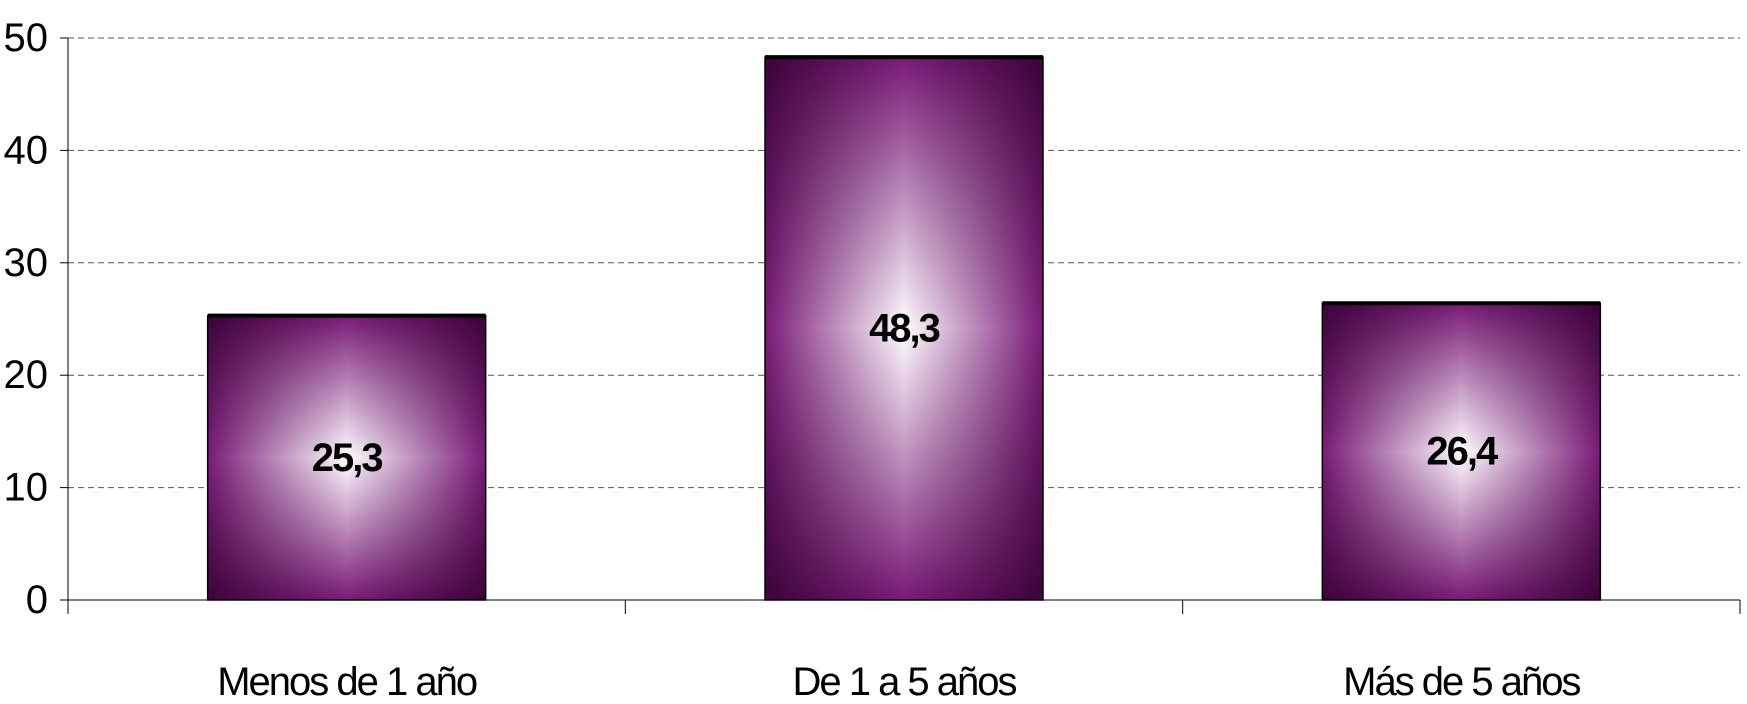  What do you see at coordinates (37, 600) in the screenshot?
I see `y-tick-label: 0` at bounding box center [37, 600].